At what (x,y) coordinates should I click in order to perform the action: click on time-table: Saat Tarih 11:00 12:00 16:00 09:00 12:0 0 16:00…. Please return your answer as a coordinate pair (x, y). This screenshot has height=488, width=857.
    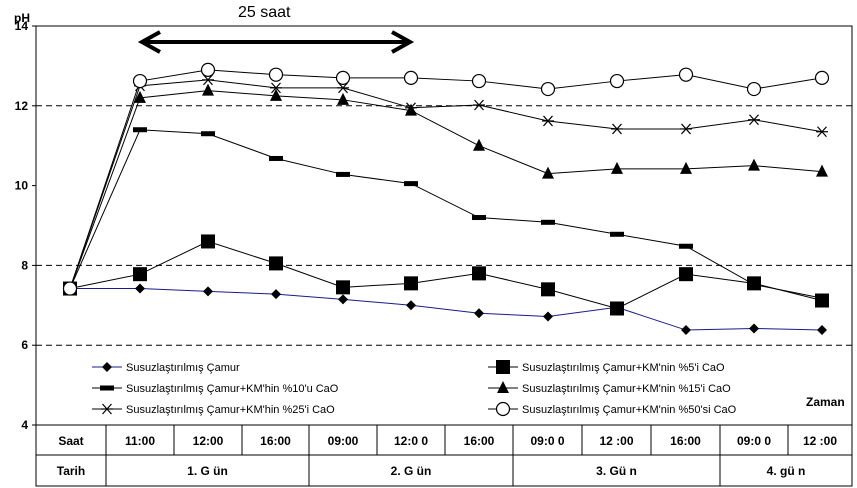
    Looking at the image, I should click on (444, 455).